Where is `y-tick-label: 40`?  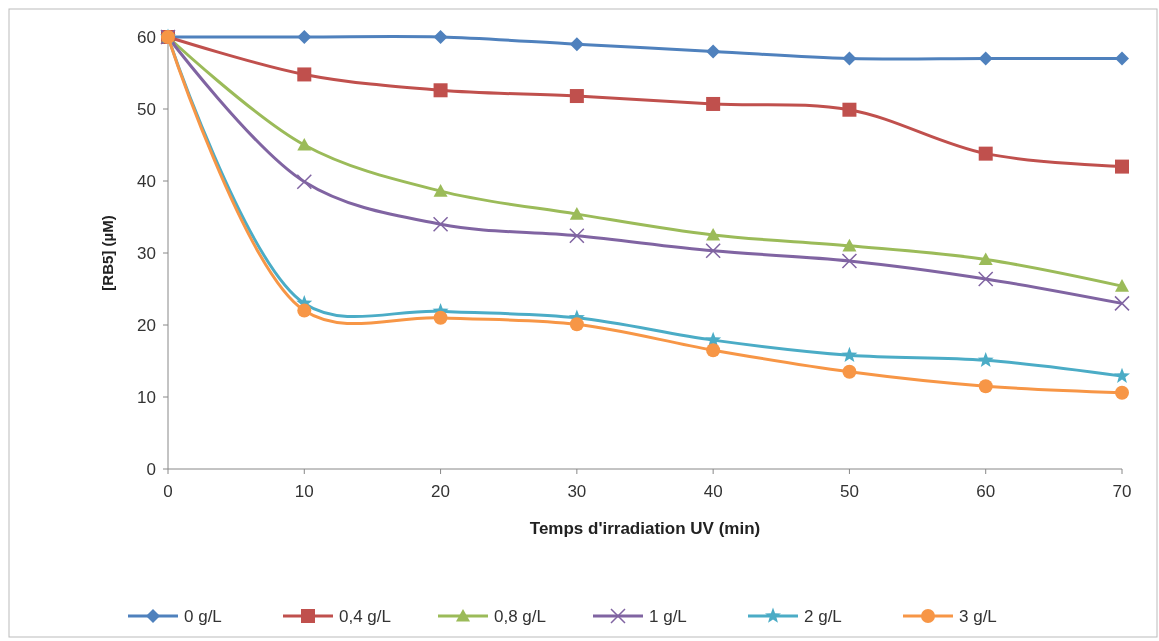
y-tick-label: 40 is located at coordinates (146, 181).